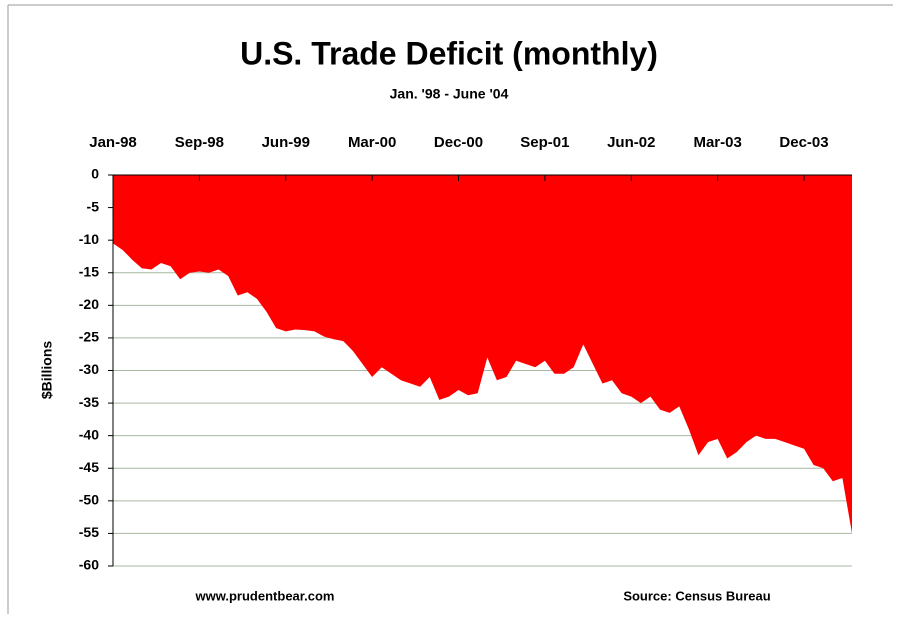 The width and height of the screenshot is (898, 618). I want to click on y-tick-label: -30, so click(89, 369).